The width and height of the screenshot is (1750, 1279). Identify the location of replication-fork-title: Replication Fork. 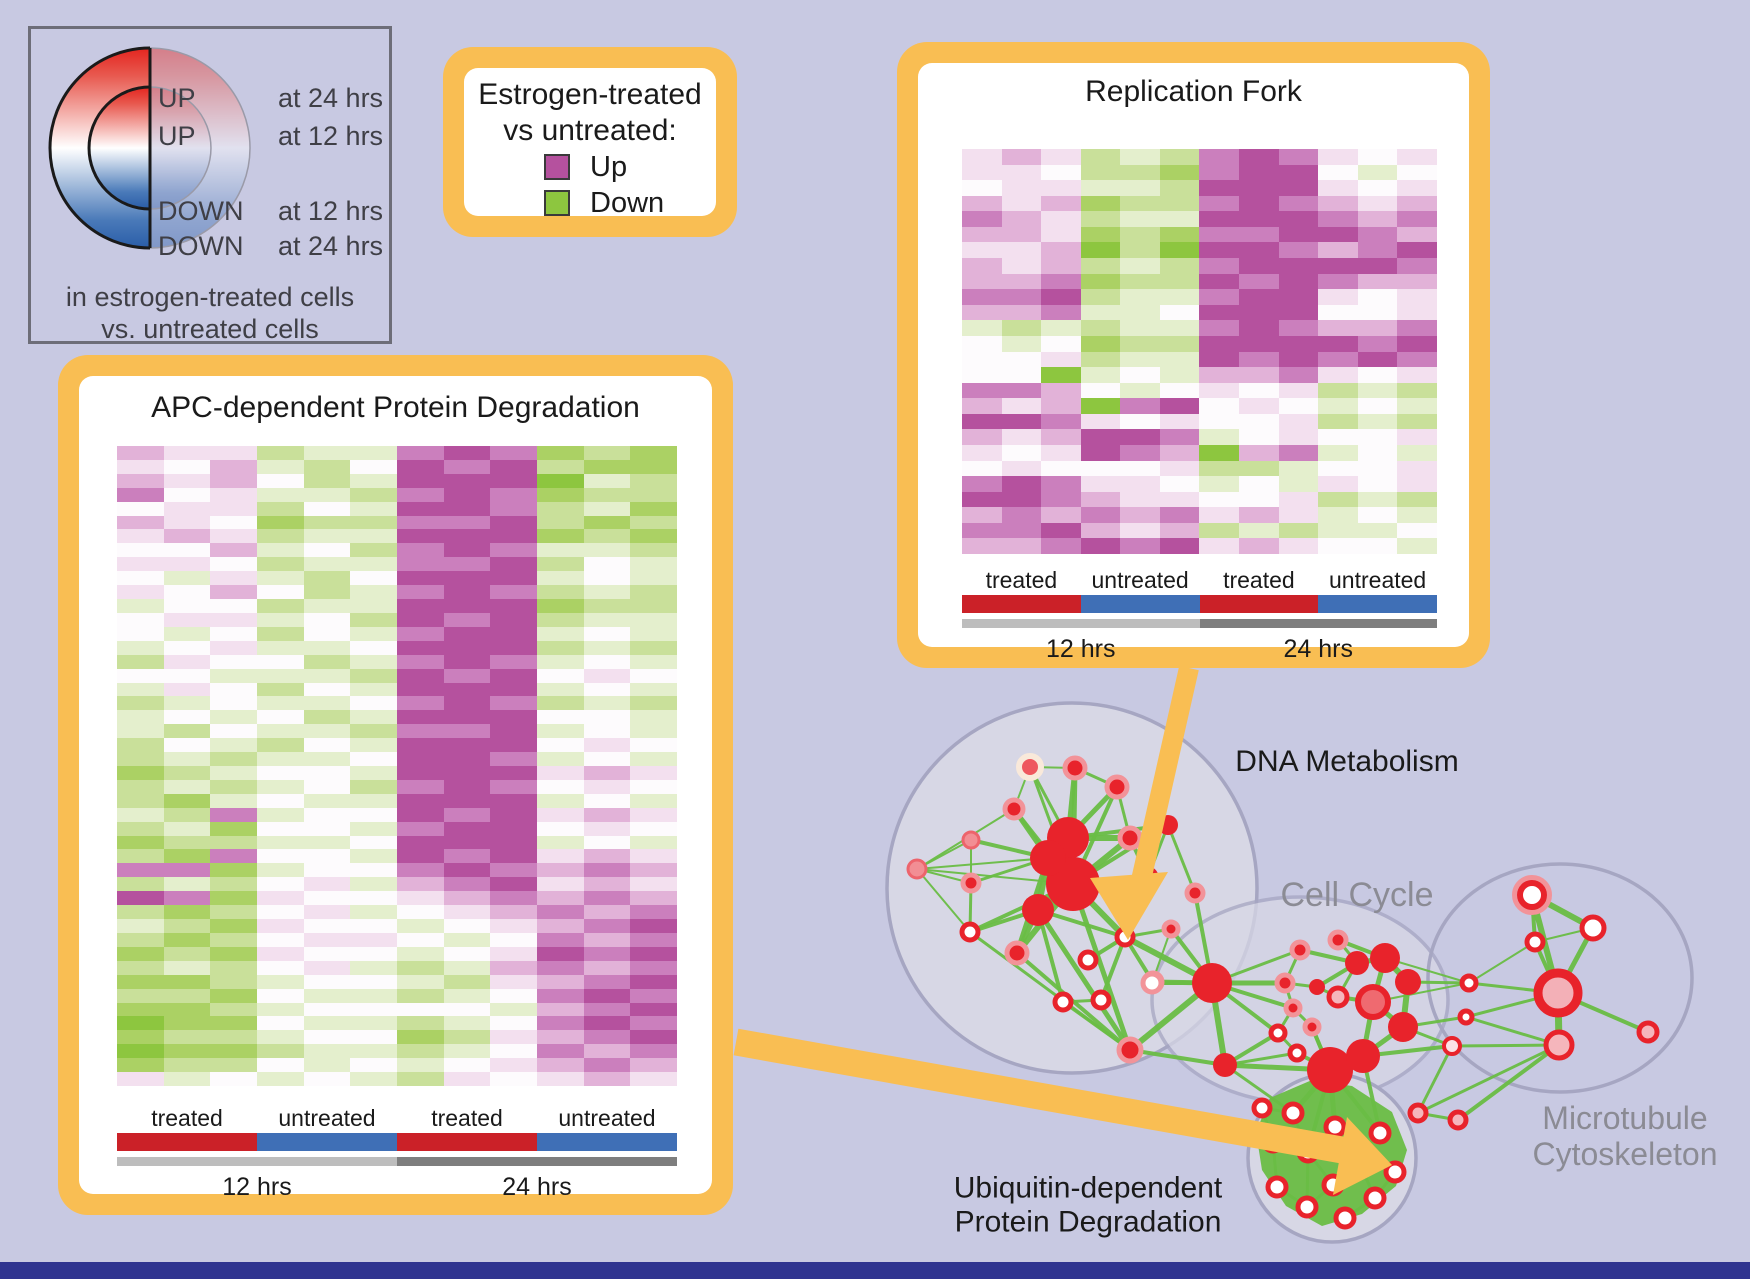
(1193, 91).